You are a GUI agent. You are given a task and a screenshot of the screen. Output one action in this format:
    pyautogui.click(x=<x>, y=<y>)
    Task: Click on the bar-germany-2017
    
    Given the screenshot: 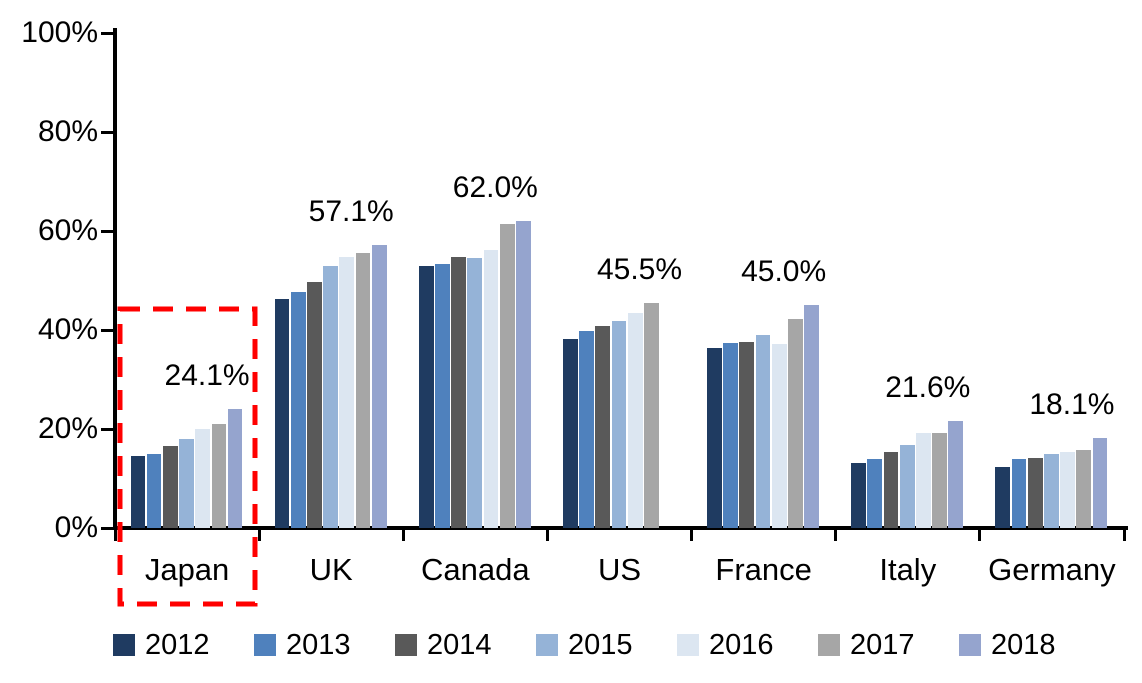 What is the action you would take?
    pyautogui.click(x=1084, y=488)
    